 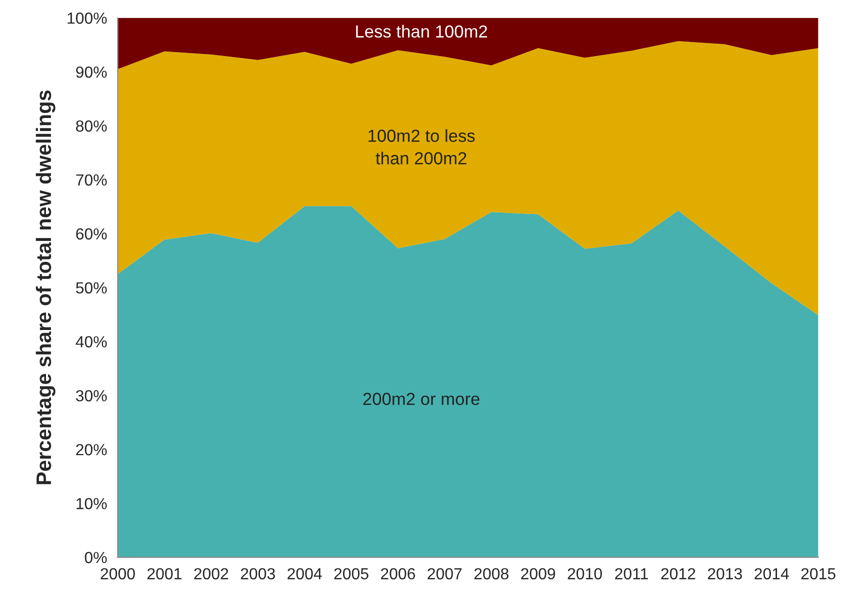 I want to click on y-tick-label: 70%, so click(x=91, y=180).